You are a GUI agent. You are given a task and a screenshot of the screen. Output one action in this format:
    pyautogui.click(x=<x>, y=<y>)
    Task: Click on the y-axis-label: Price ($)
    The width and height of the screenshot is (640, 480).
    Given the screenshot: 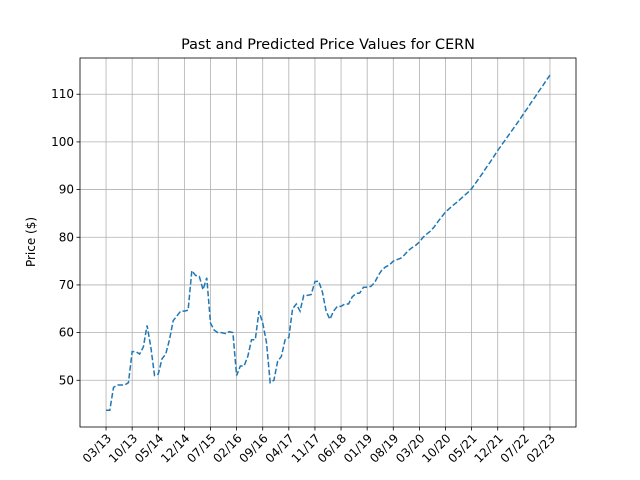 What is the action you would take?
    pyautogui.click(x=31, y=242)
    